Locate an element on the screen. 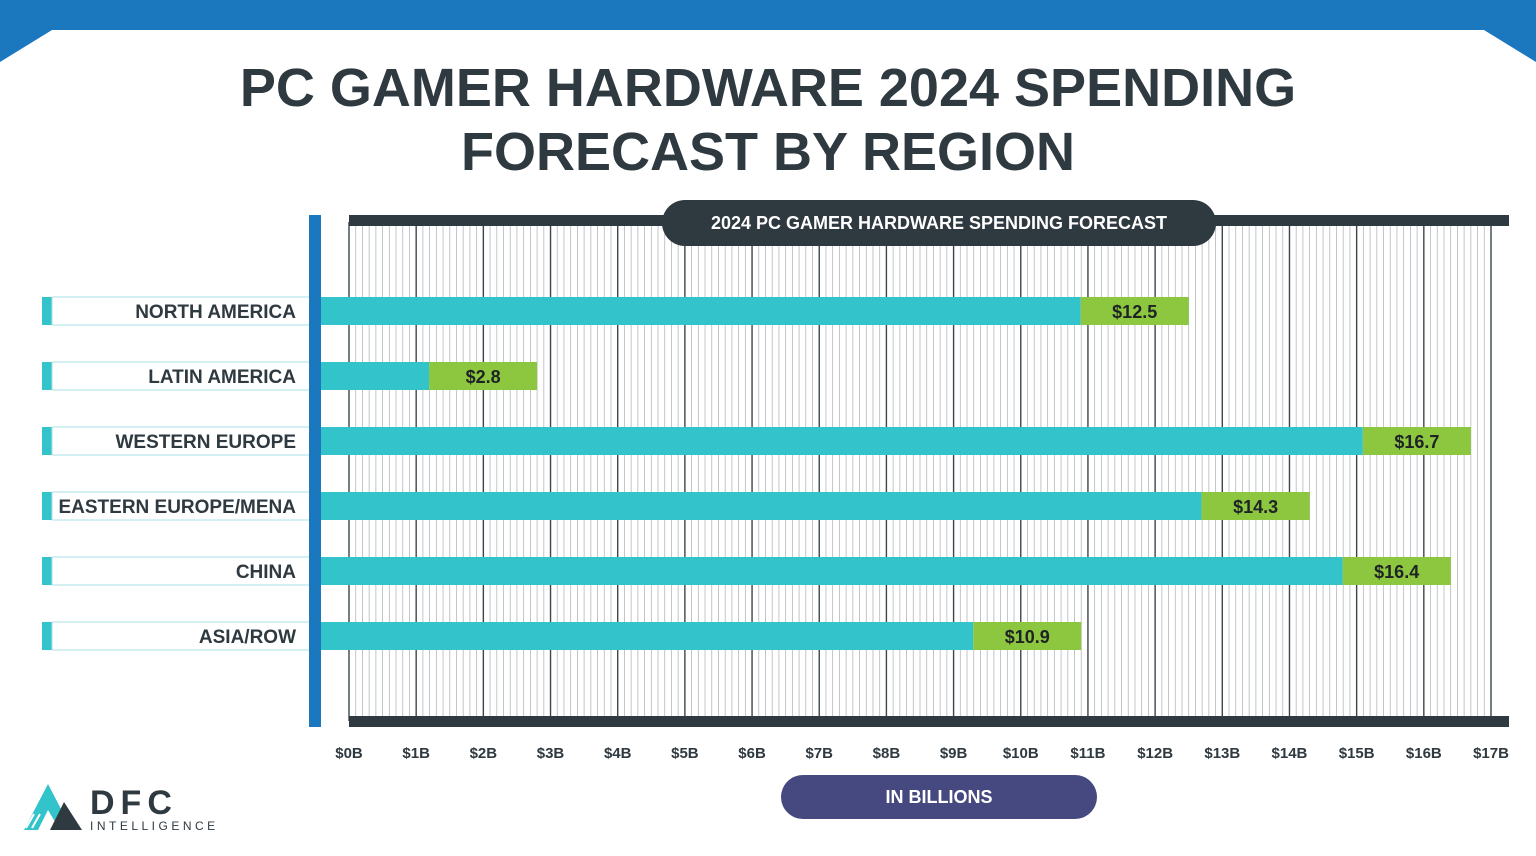 This screenshot has height=856, width=1536. bar-value-label: $10.9 is located at coordinates (1027, 637).